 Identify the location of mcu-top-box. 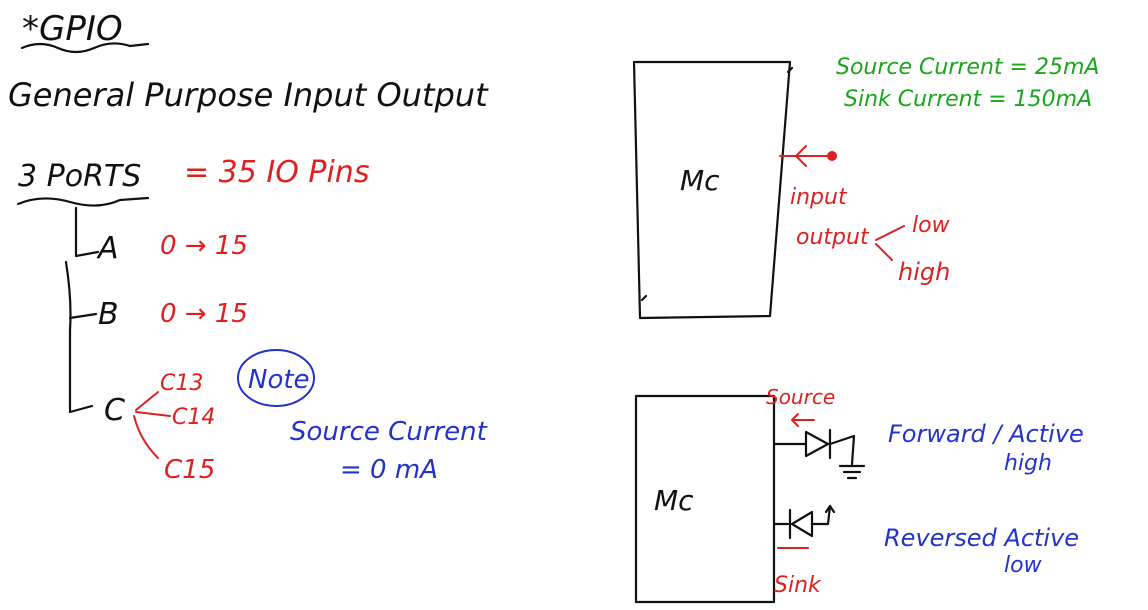
(712, 190).